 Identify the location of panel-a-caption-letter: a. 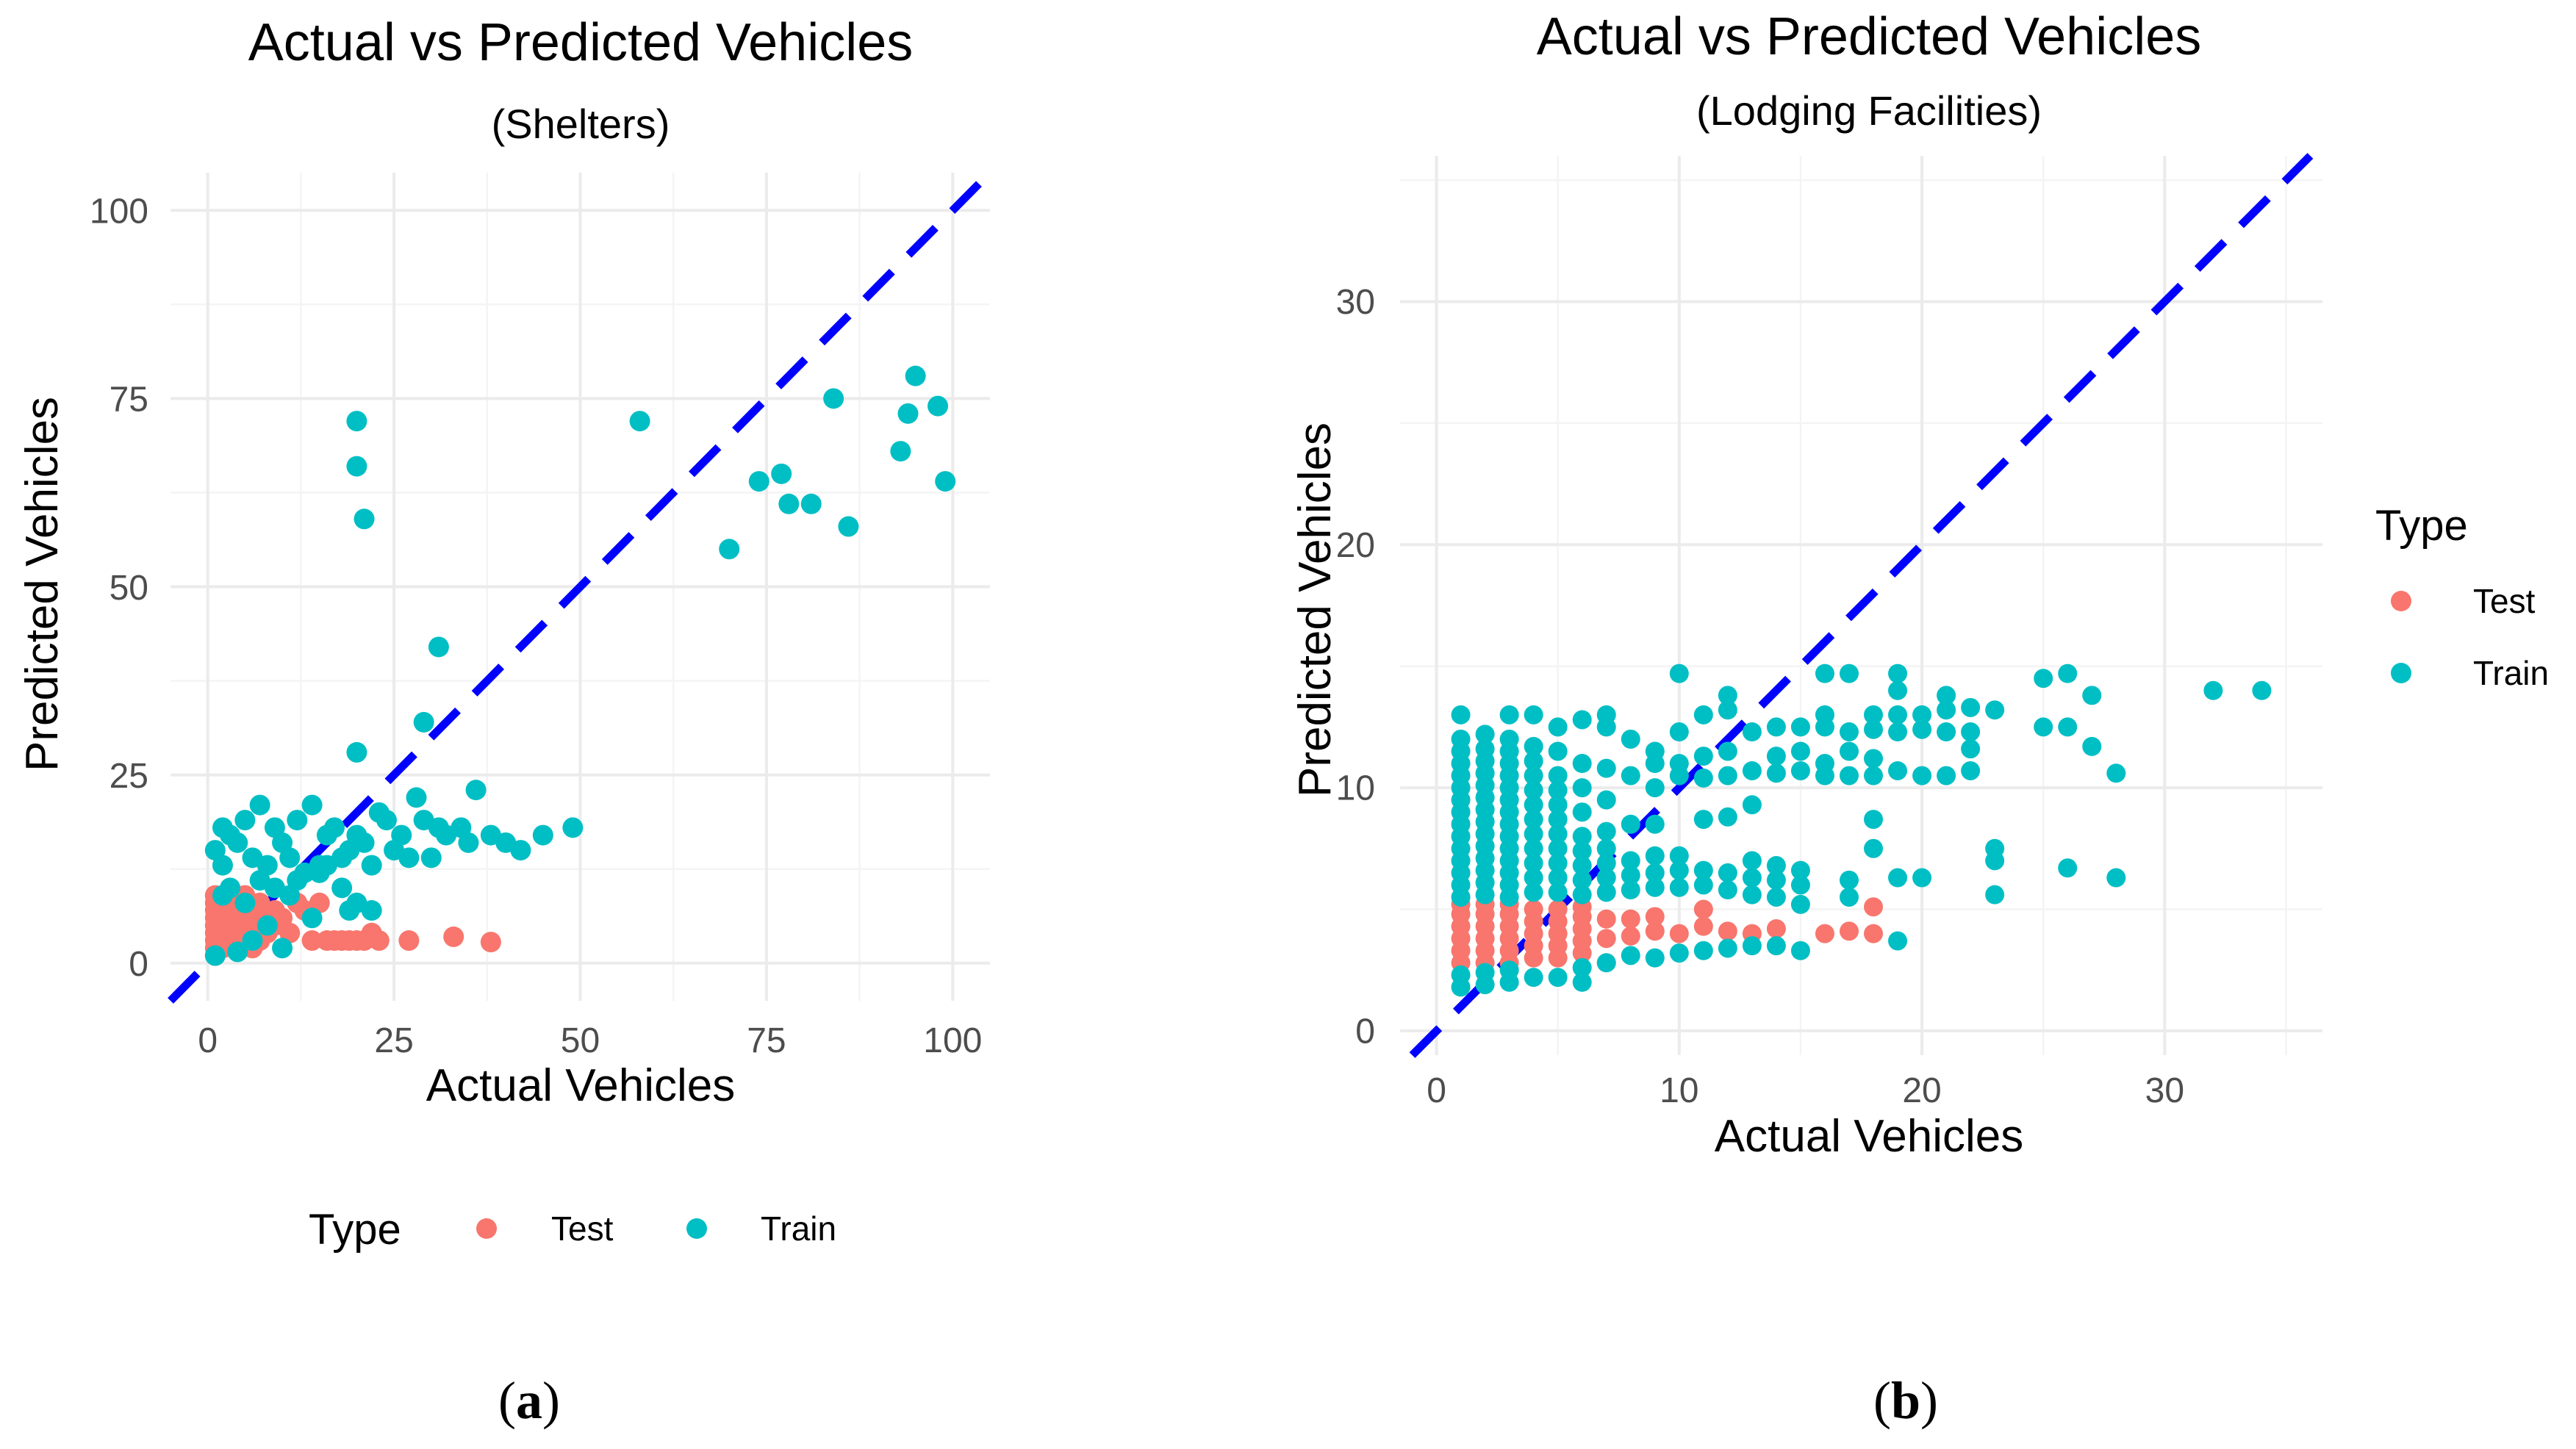
(529, 1400).